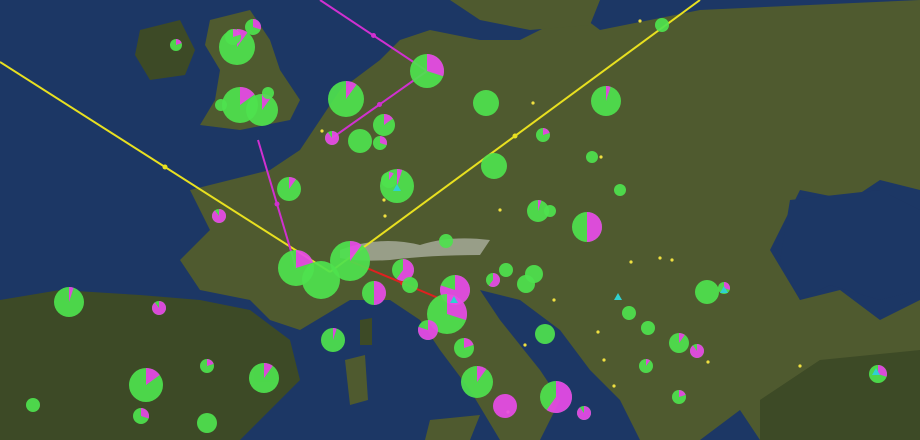 This screenshot has width=920, height=440. What do you see at coordinates (165, 167) in the screenshot?
I see `route-yellow-west-arrow-icon` at bounding box center [165, 167].